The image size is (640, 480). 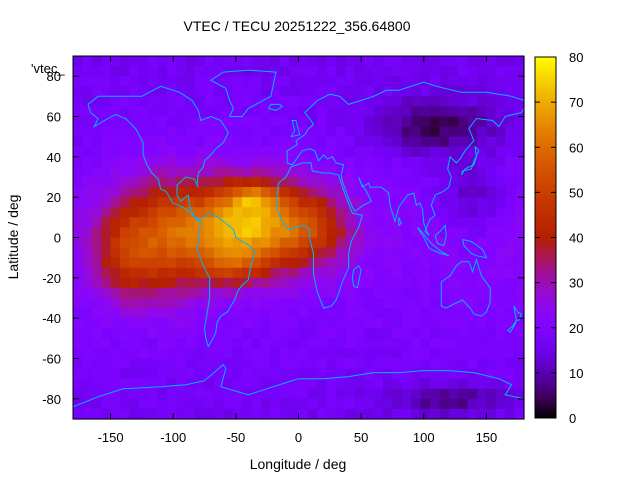 I want to click on south-america-outline, so click(x=226, y=280).